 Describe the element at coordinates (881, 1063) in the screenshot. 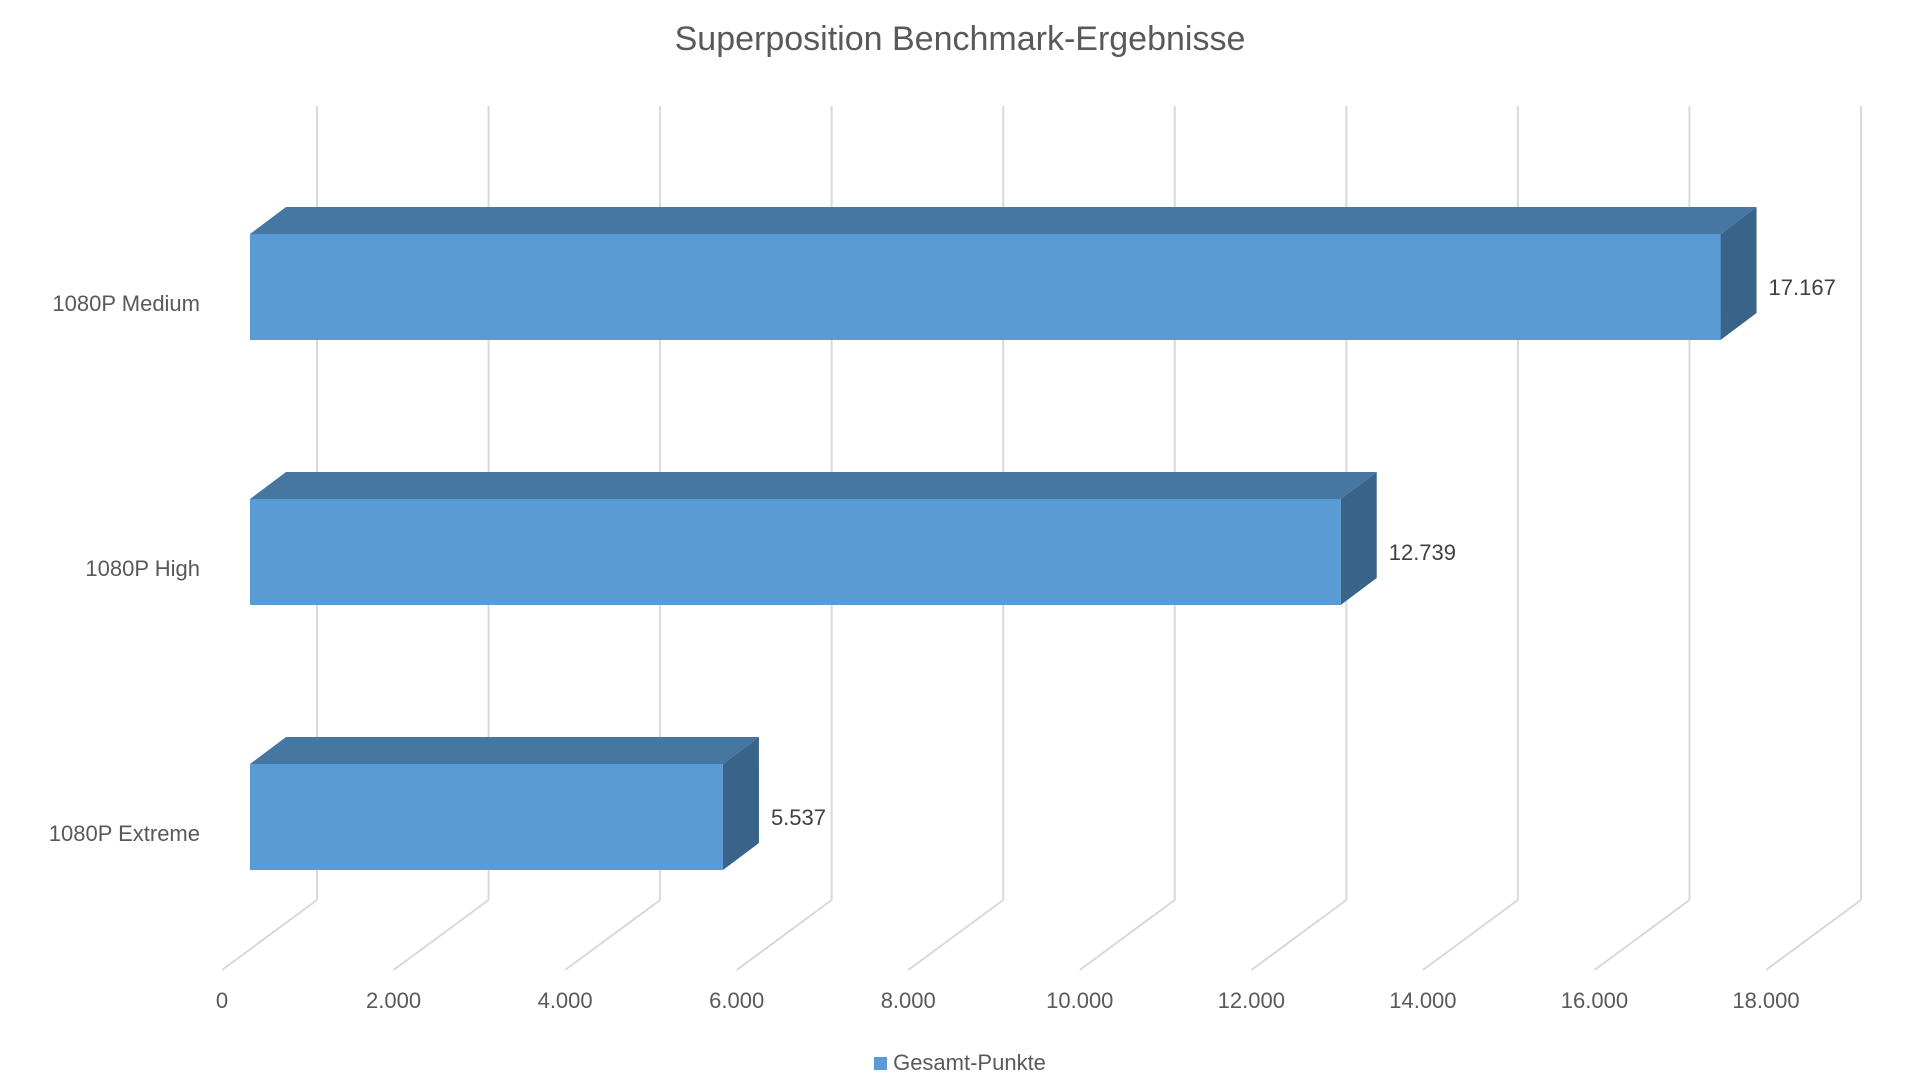

I see `legend-swatch` at that location.